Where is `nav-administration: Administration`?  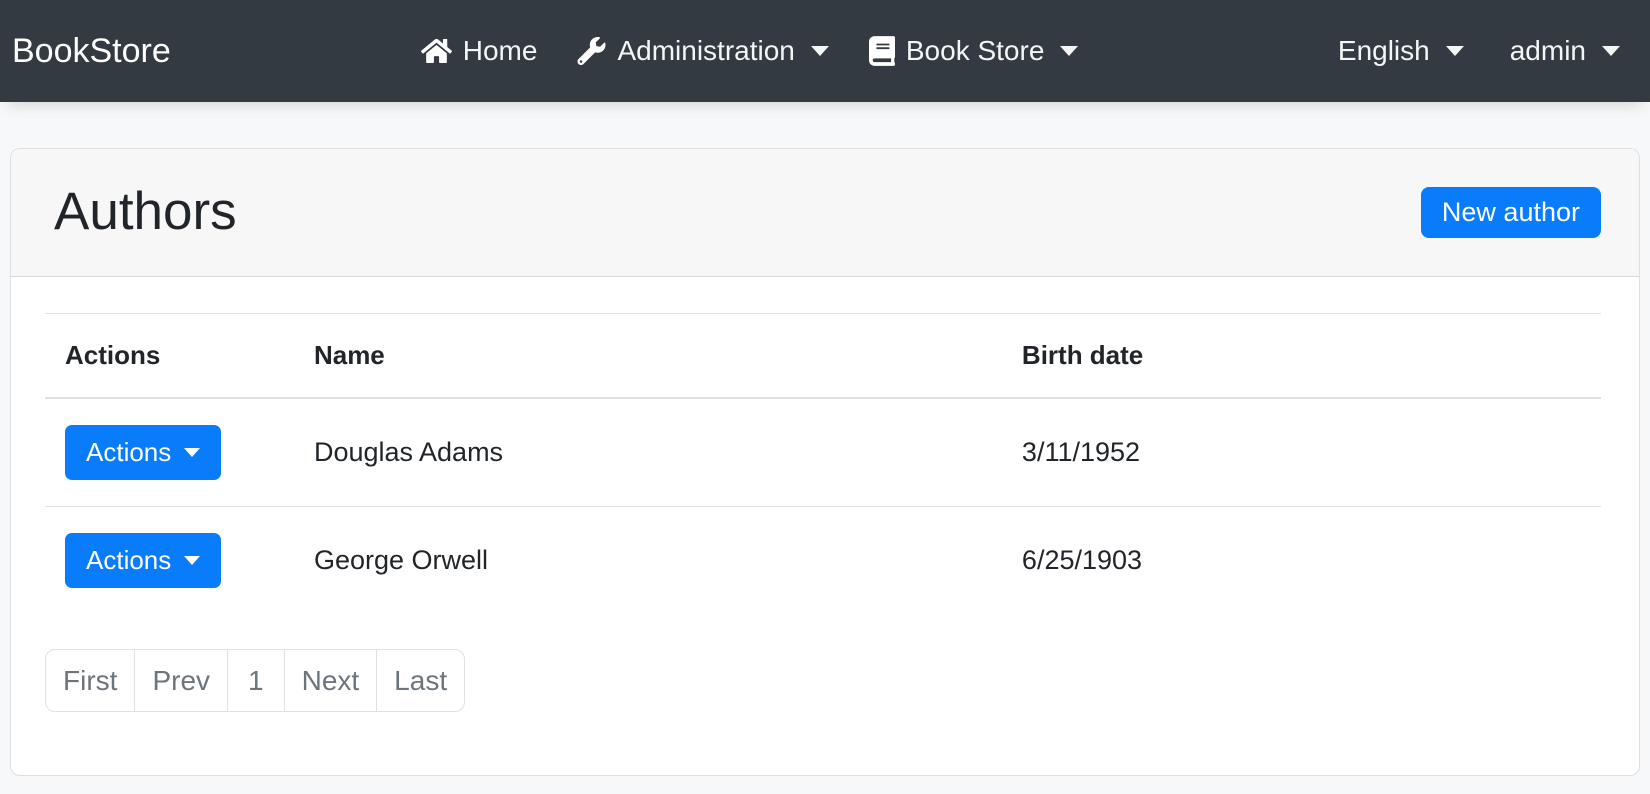 nav-administration: Administration is located at coordinates (703, 51).